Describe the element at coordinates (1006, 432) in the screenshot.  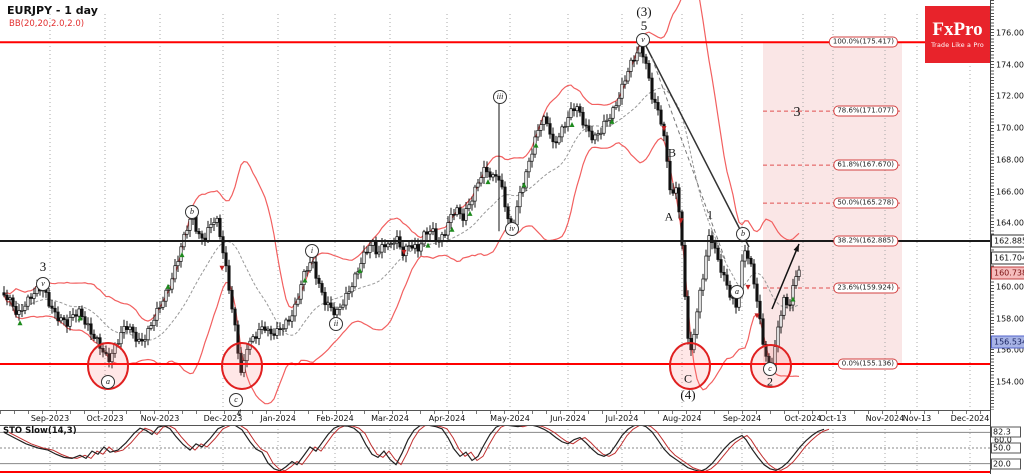
I see `sto-value-label: 82.3` at that location.